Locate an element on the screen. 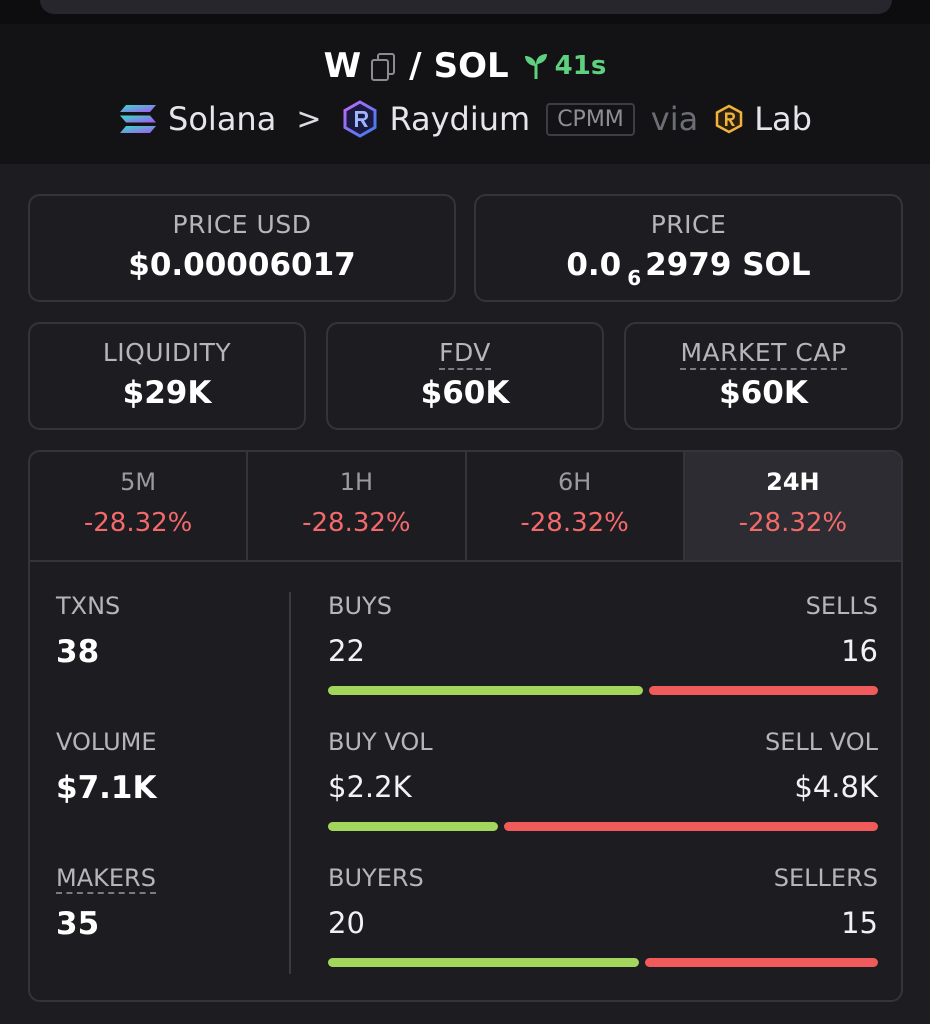  price-native-label: PRICE is located at coordinates (688, 224).